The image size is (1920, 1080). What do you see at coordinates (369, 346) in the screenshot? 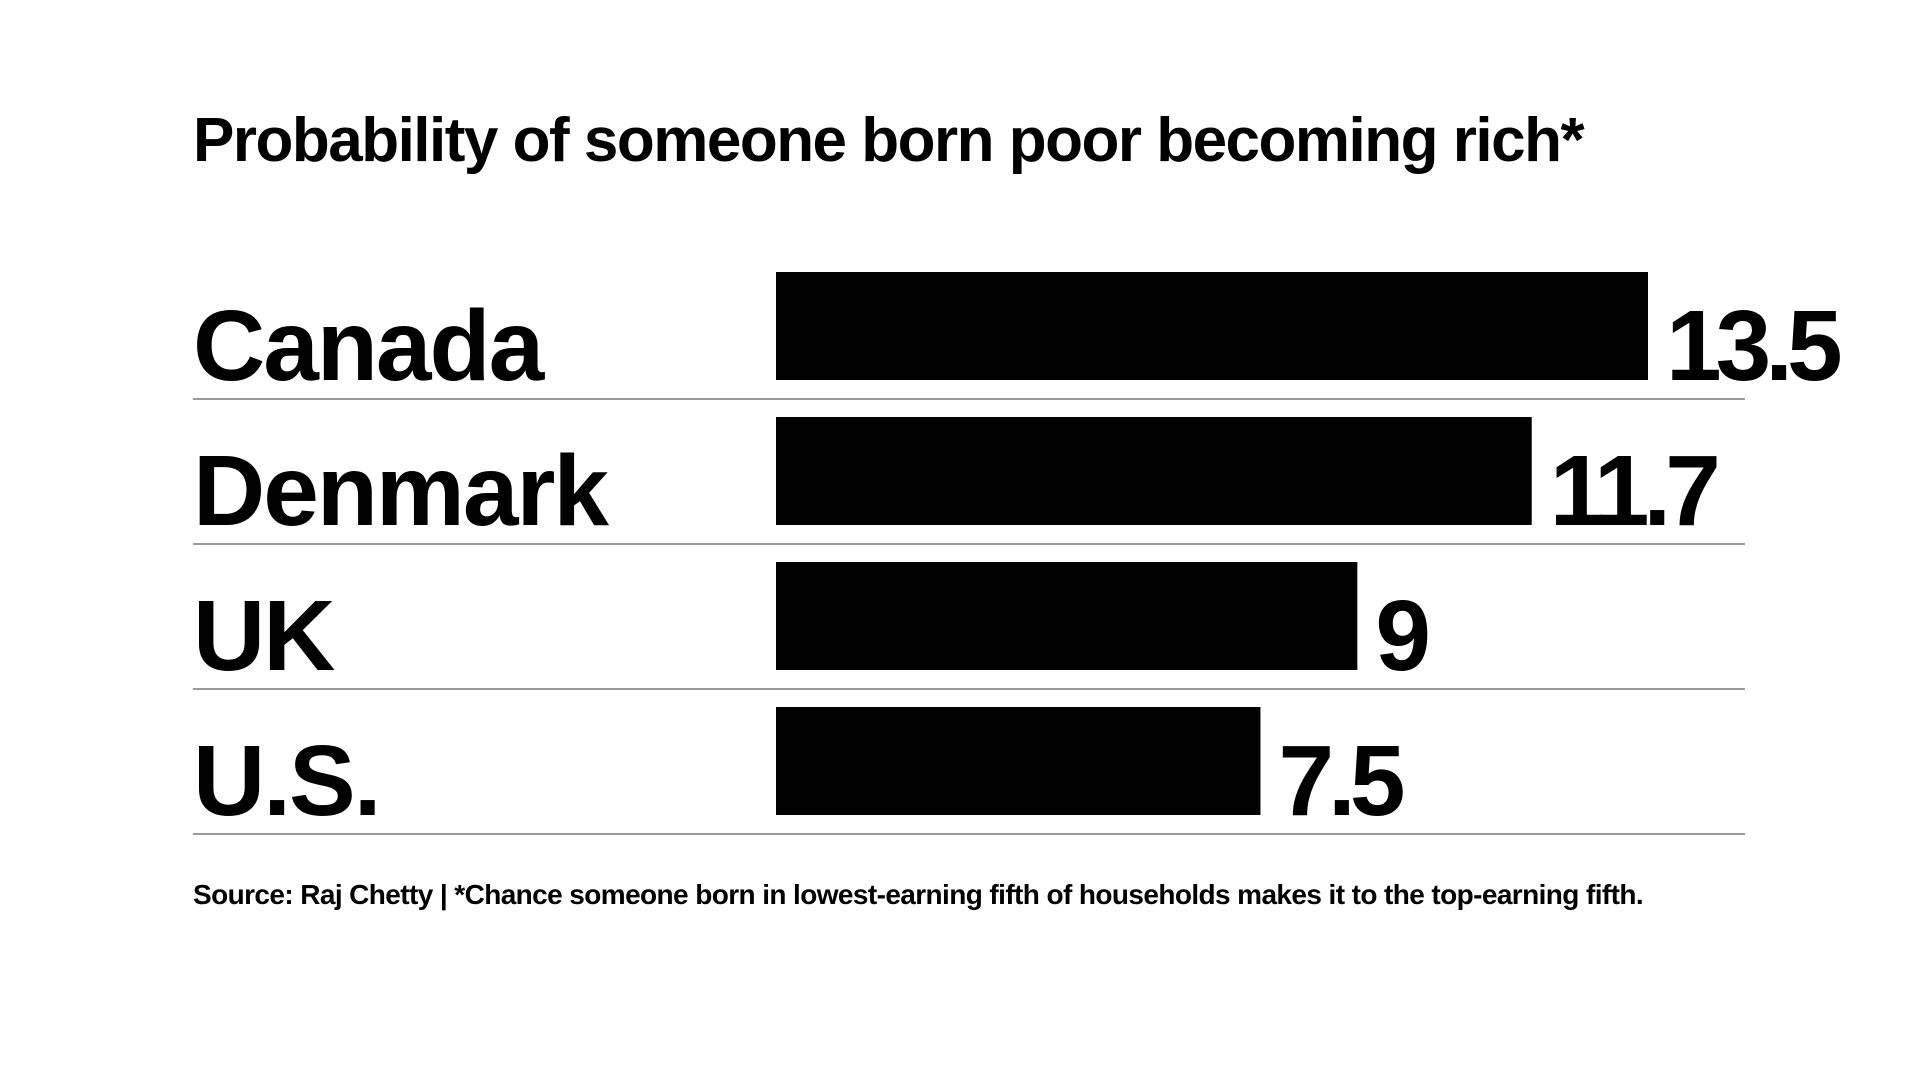
I see `category-label: Canada` at bounding box center [369, 346].